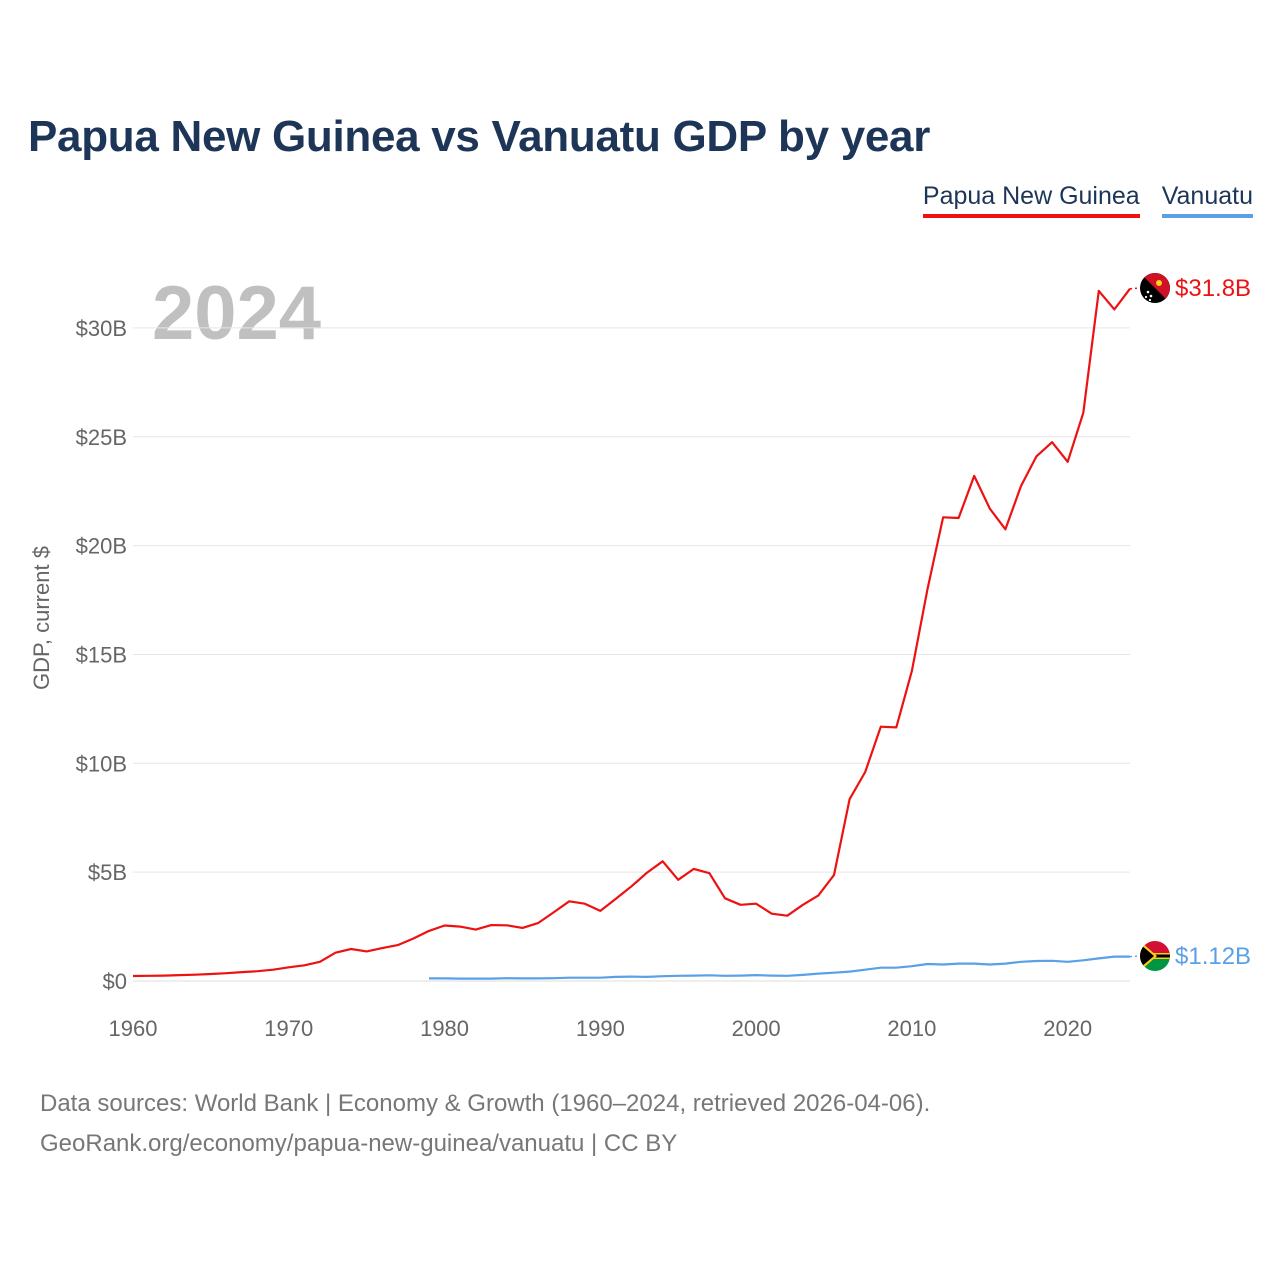 This screenshot has height=1280, width=1280. Describe the element at coordinates (101, 546) in the screenshot. I see `y-tick-label: $20B` at that location.